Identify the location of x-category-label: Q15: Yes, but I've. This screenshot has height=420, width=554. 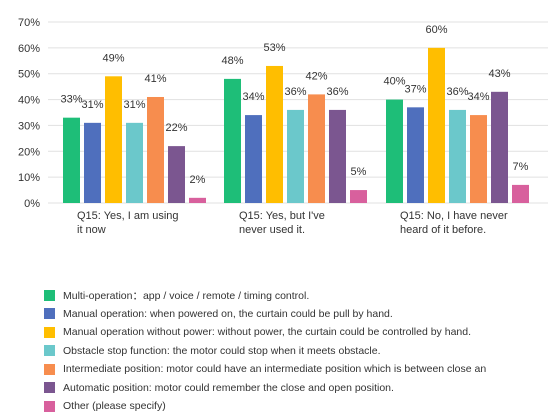
(282, 216).